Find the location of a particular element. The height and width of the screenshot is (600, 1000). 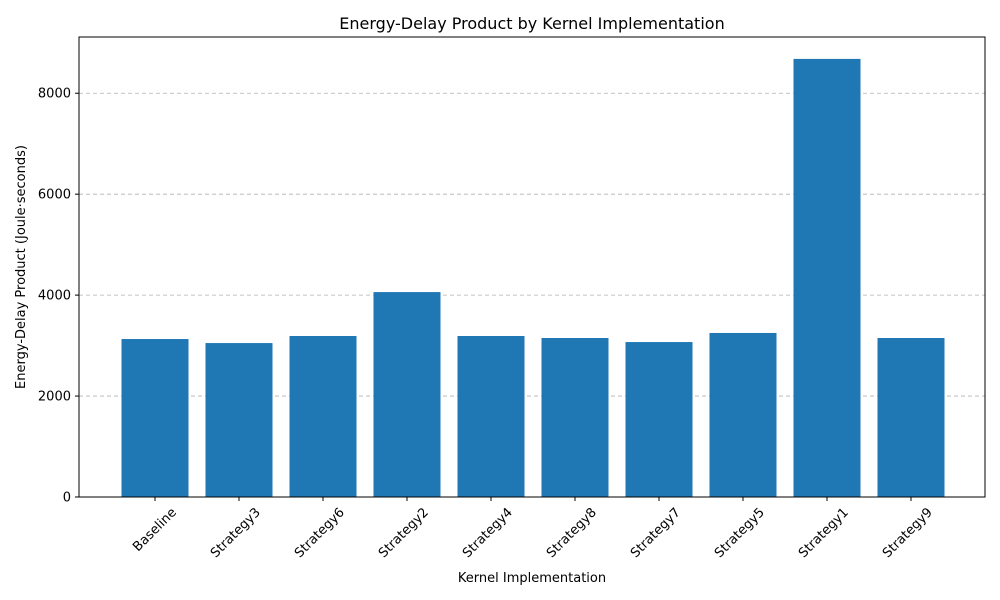

x-tick-label: Strategy7 is located at coordinates (656, 533).